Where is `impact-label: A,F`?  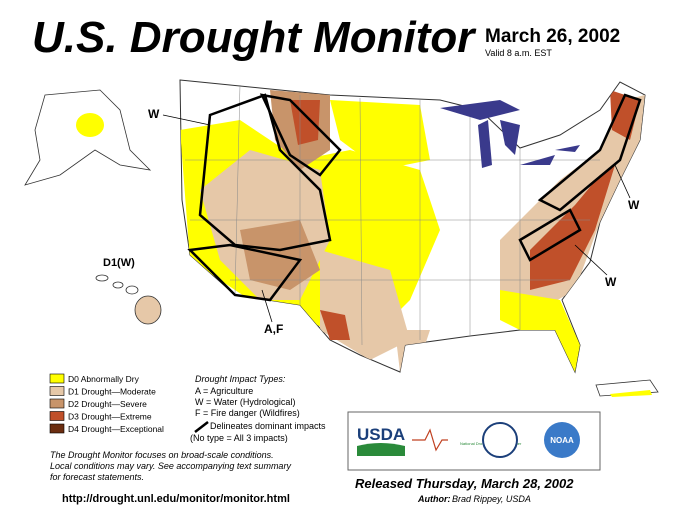
impact-label: A,F is located at coordinates (273, 329).